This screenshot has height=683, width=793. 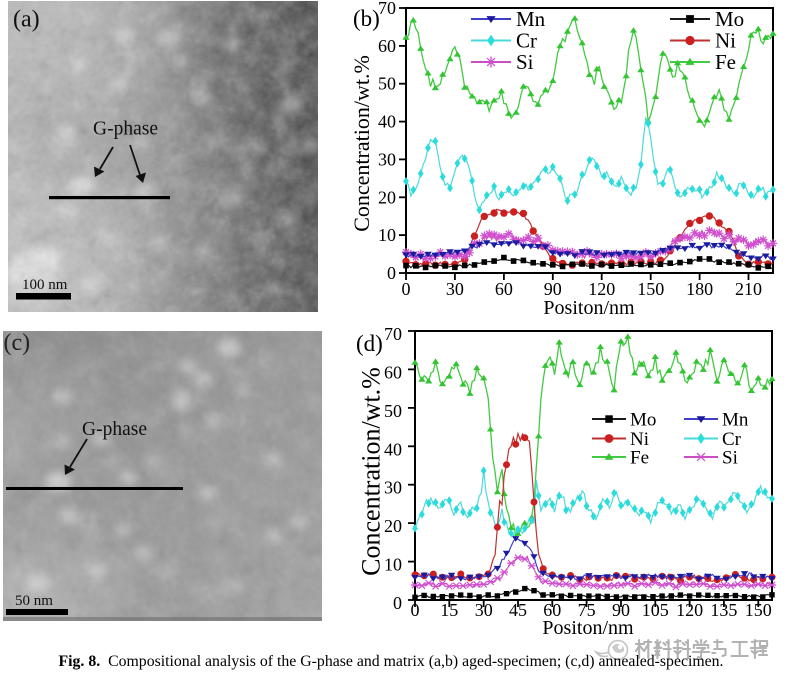 What do you see at coordinates (369, 343) in the screenshot?
I see `svg-text: (d)` at bounding box center [369, 343].